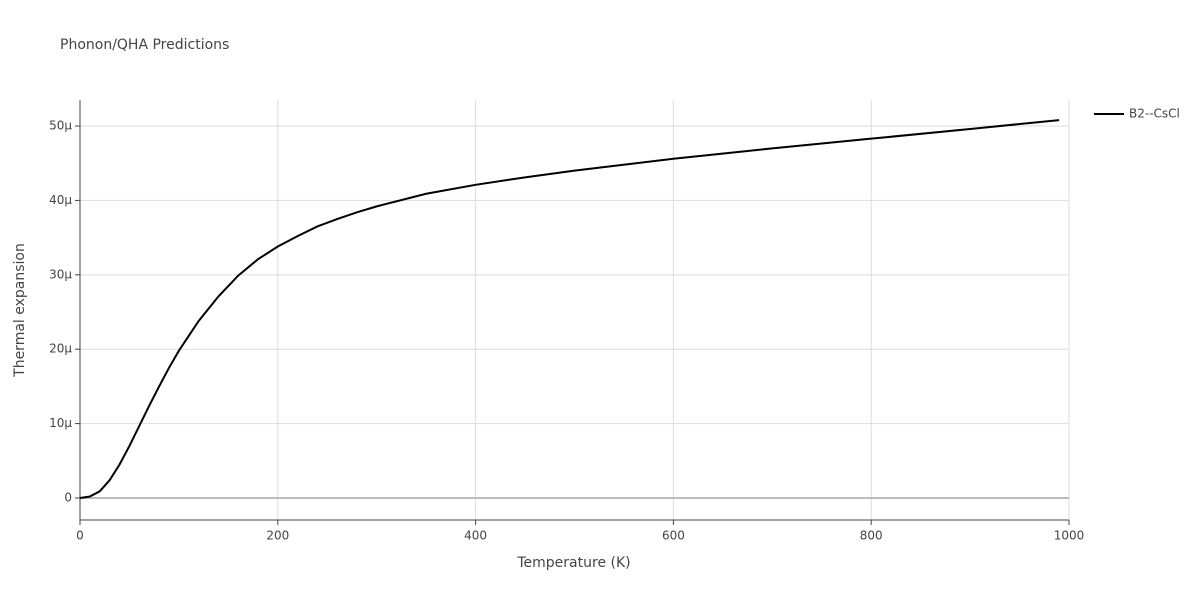 The height and width of the screenshot is (604, 1200). I want to click on x-tick-label: 0, so click(80, 536).